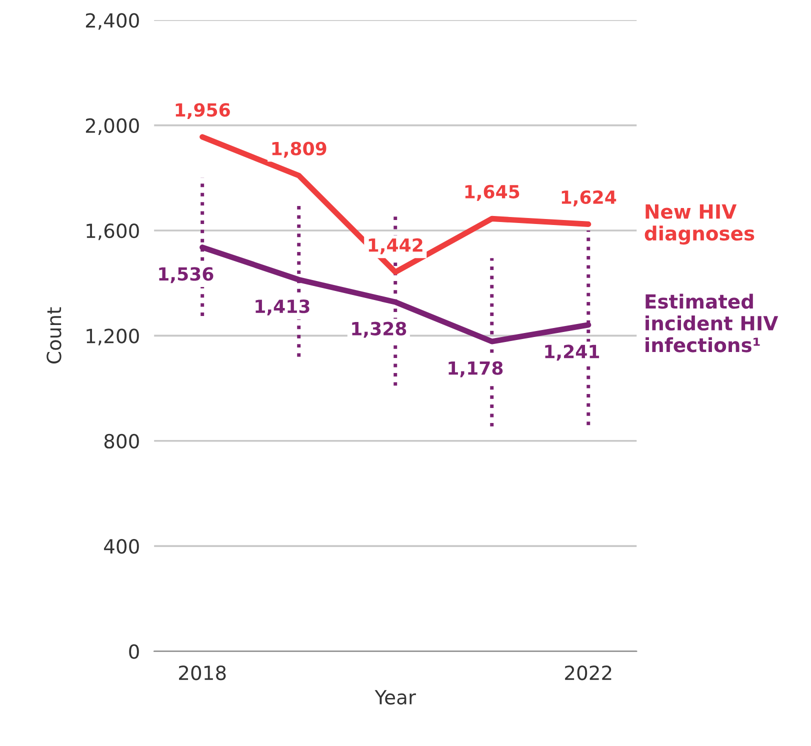  Describe the element at coordinates (121, 546) in the screenshot. I see `y-tick-label: 400` at that location.